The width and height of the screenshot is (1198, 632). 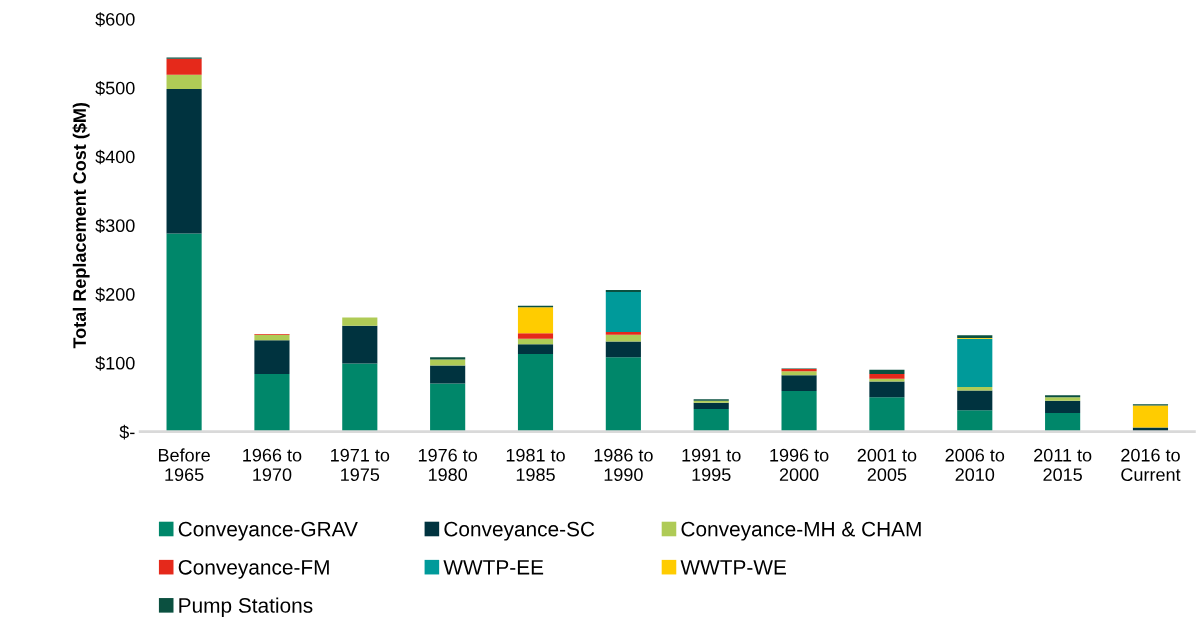 What do you see at coordinates (127, 432) in the screenshot?
I see `y-tick-label: $-` at bounding box center [127, 432].